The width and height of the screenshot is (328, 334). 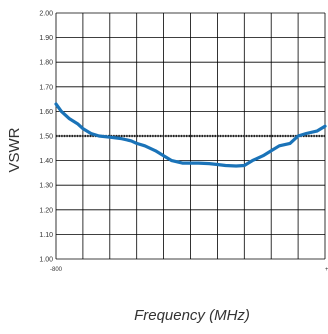 I want to click on y-tick-label: 1.00, so click(x=46, y=260).